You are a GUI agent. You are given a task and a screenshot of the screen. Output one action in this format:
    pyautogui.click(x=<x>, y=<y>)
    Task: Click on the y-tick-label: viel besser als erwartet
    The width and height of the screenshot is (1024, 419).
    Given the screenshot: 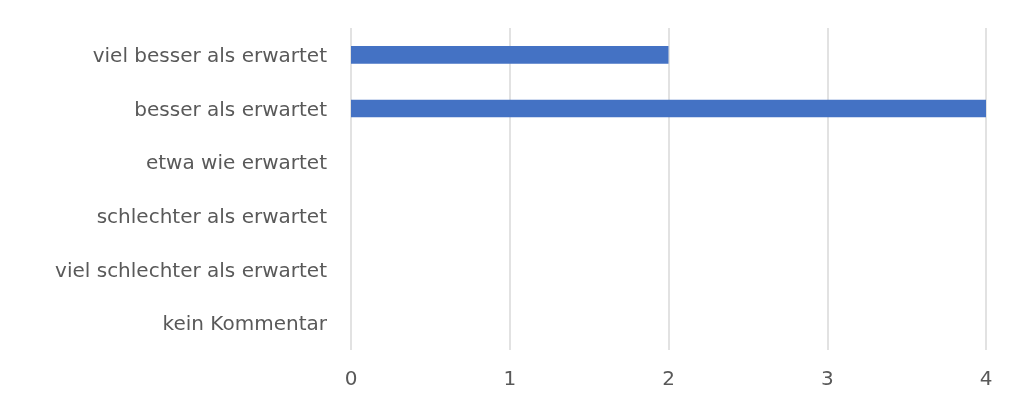 What is the action you would take?
    pyautogui.click(x=210, y=54)
    